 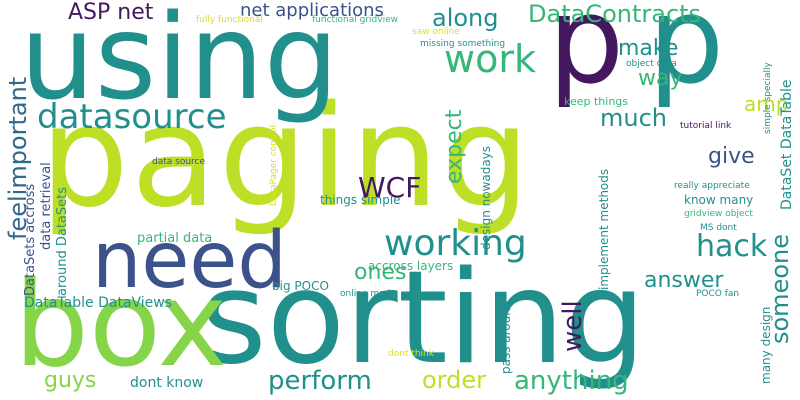 What do you see at coordinates (454, 380) in the screenshot?
I see `word-order: order` at bounding box center [454, 380].